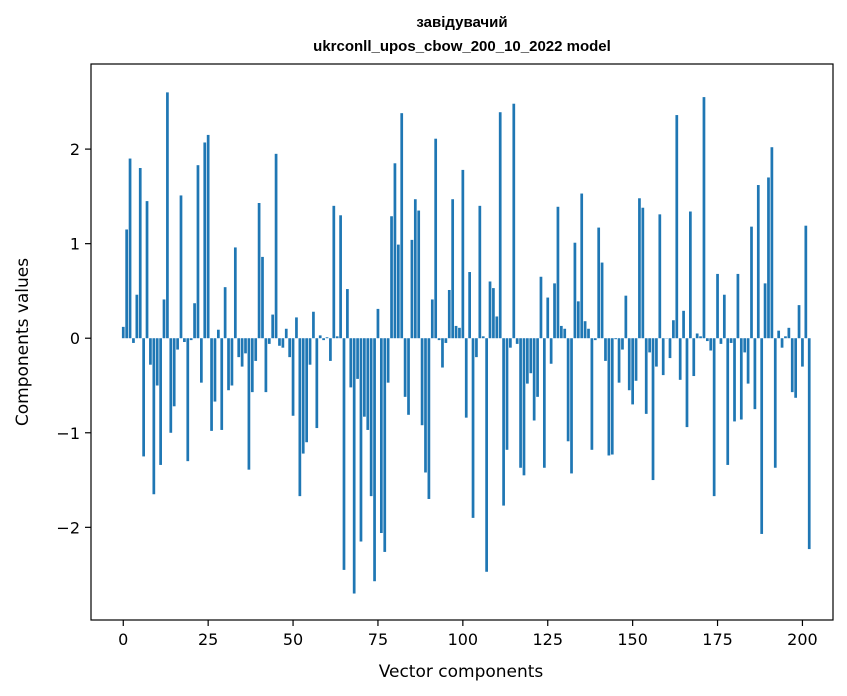 The image size is (847, 696). I want to click on x-tick-label-7: 175, so click(717, 639).